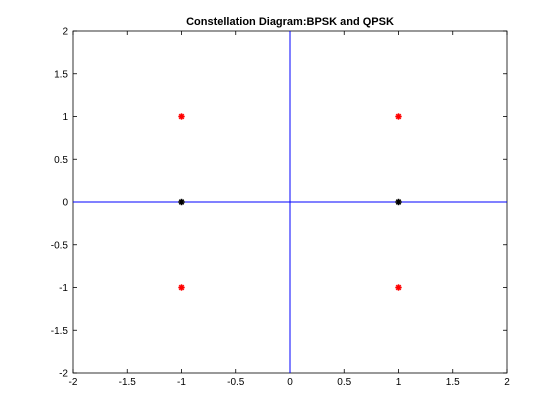  I want to click on x-tick-label: 2, so click(507, 382).